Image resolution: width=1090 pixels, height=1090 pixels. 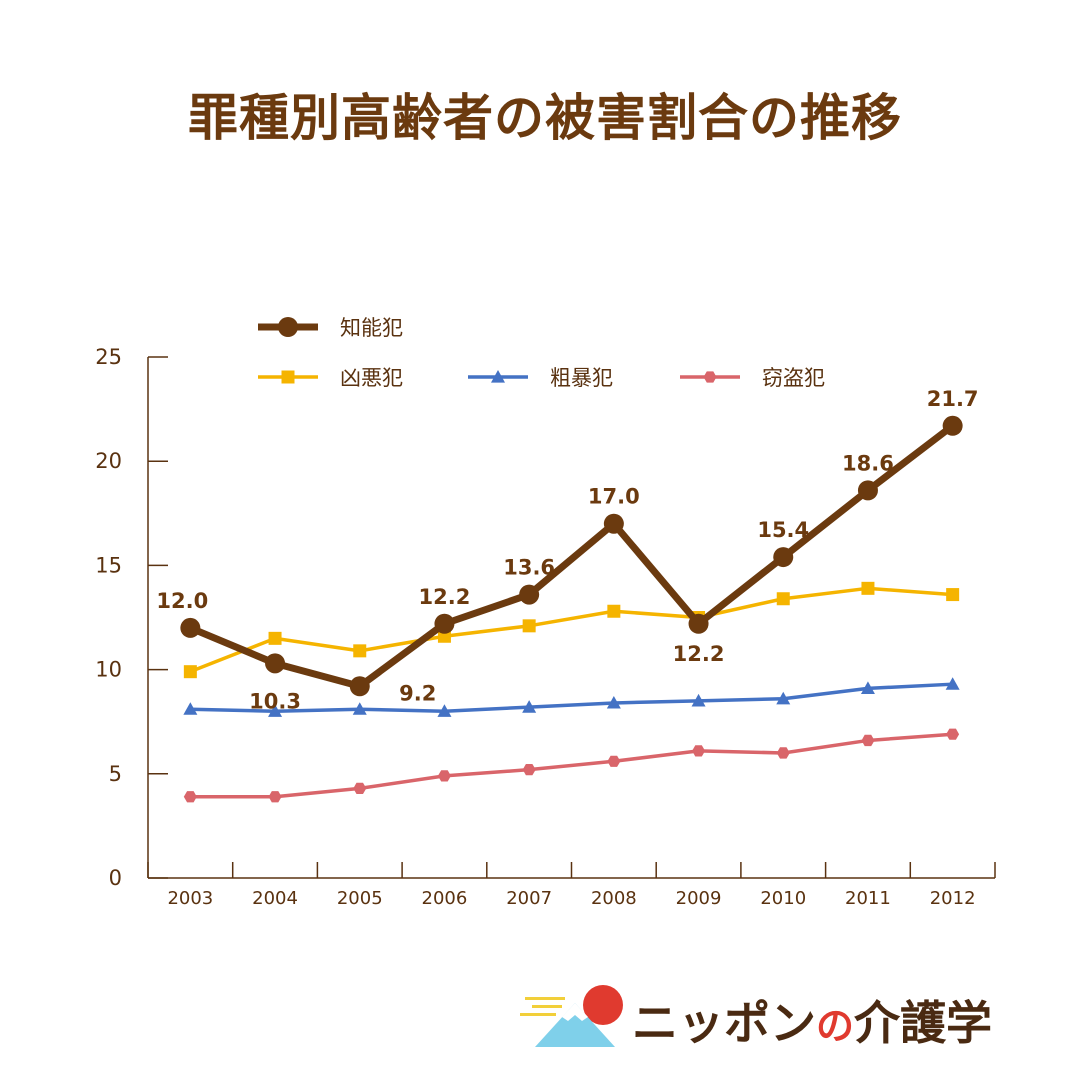 I want to click on x-tick-label: 2004, so click(x=275, y=898).